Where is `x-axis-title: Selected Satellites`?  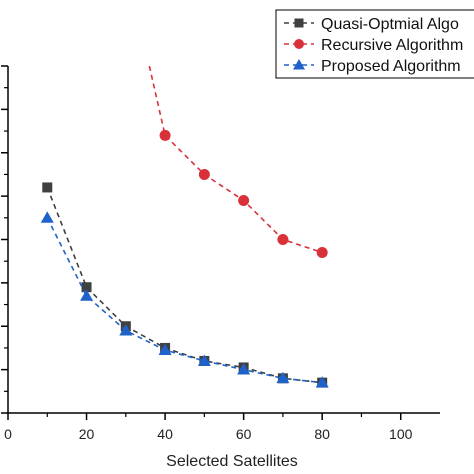
x-axis-title: Selected Satellites is located at coordinates (232, 461).